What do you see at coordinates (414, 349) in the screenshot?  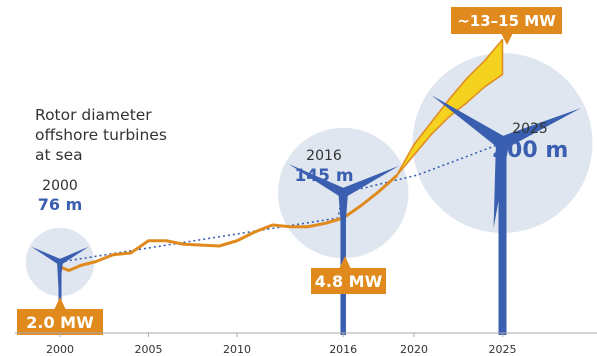 I see `x-tick-label-2020: 2020` at bounding box center [414, 349].